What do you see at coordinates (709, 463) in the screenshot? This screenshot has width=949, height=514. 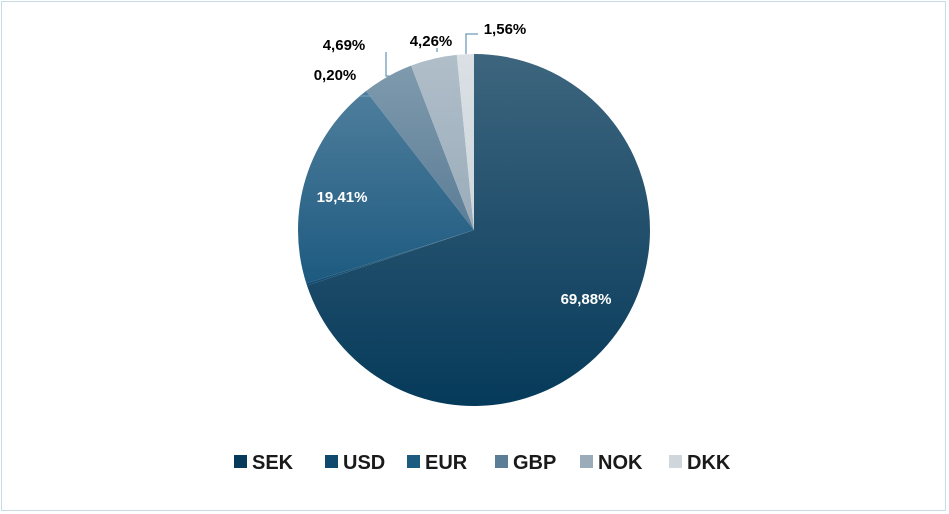 I see `legend-label-dkk: DKK` at bounding box center [709, 463].